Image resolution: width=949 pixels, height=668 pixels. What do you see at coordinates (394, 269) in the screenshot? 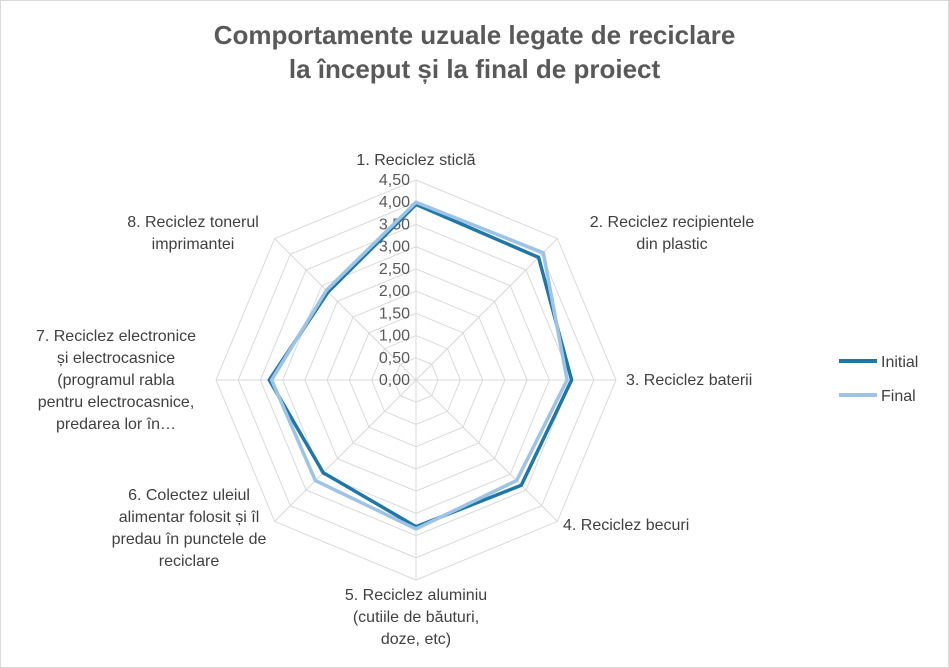
I see `radial-tick-label: 2,50` at bounding box center [394, 269].